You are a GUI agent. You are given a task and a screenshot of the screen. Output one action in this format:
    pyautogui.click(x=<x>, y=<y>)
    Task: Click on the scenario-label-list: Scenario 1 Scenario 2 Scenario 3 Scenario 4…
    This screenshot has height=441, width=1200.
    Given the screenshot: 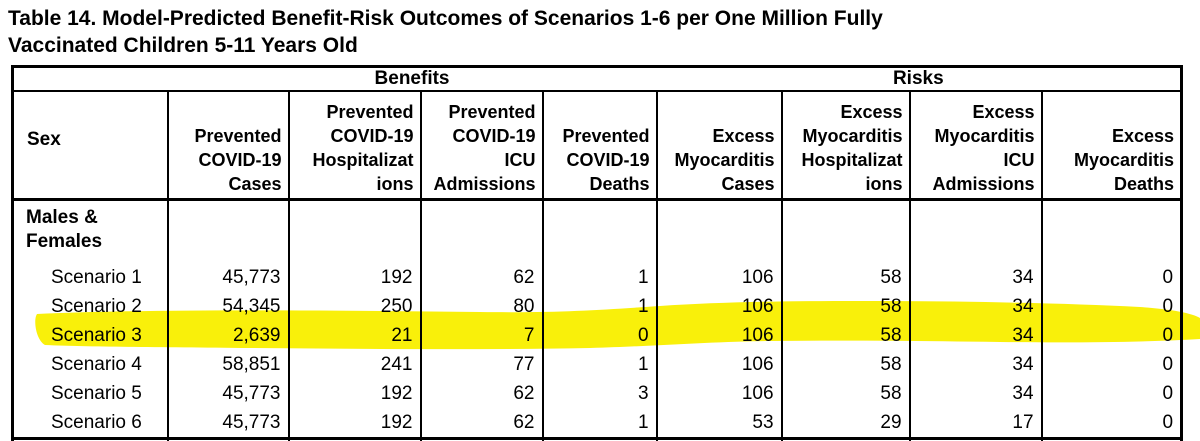 What is the action you would take?
    pyautogui.click(x=90, y=350)
    